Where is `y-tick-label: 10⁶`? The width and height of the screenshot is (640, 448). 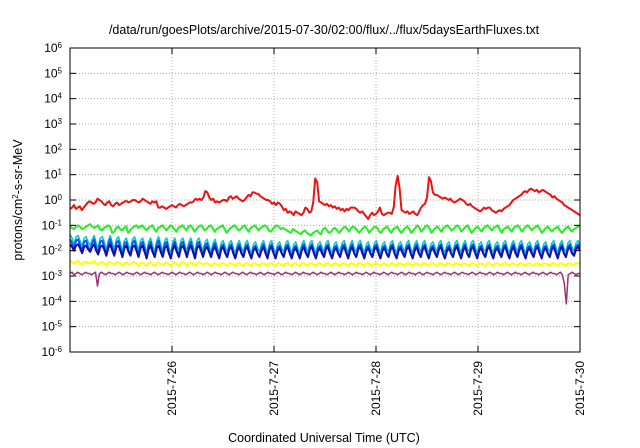 y-tick-label: 10⁶ is located at coordinates (53, 48).